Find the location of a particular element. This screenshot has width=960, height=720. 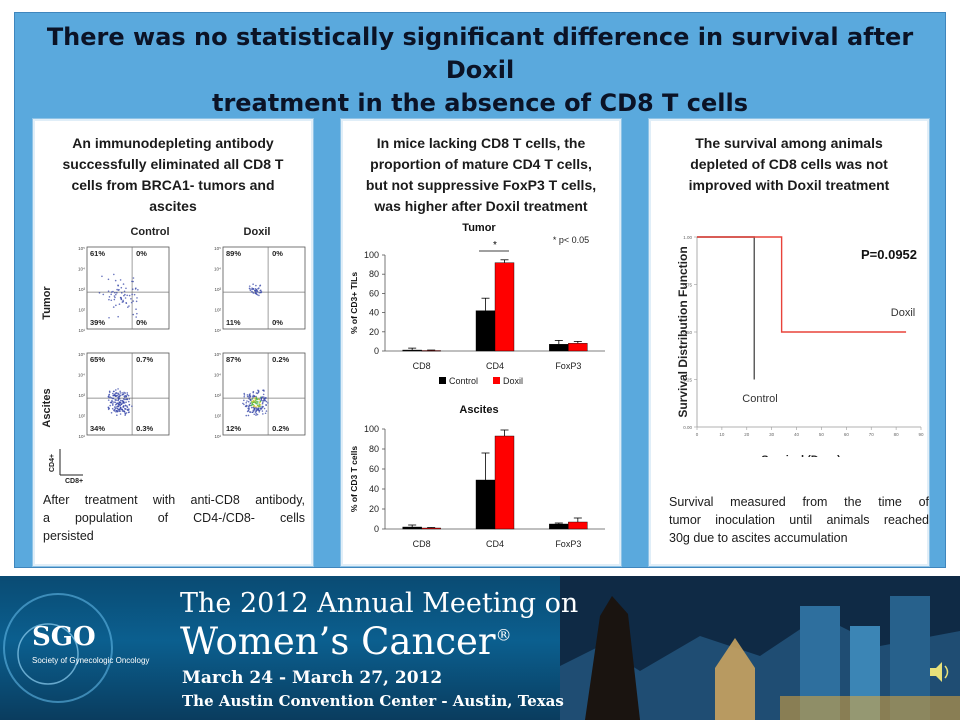

km-y-tick-label: 0.00 is located at coordinates (687, 427).